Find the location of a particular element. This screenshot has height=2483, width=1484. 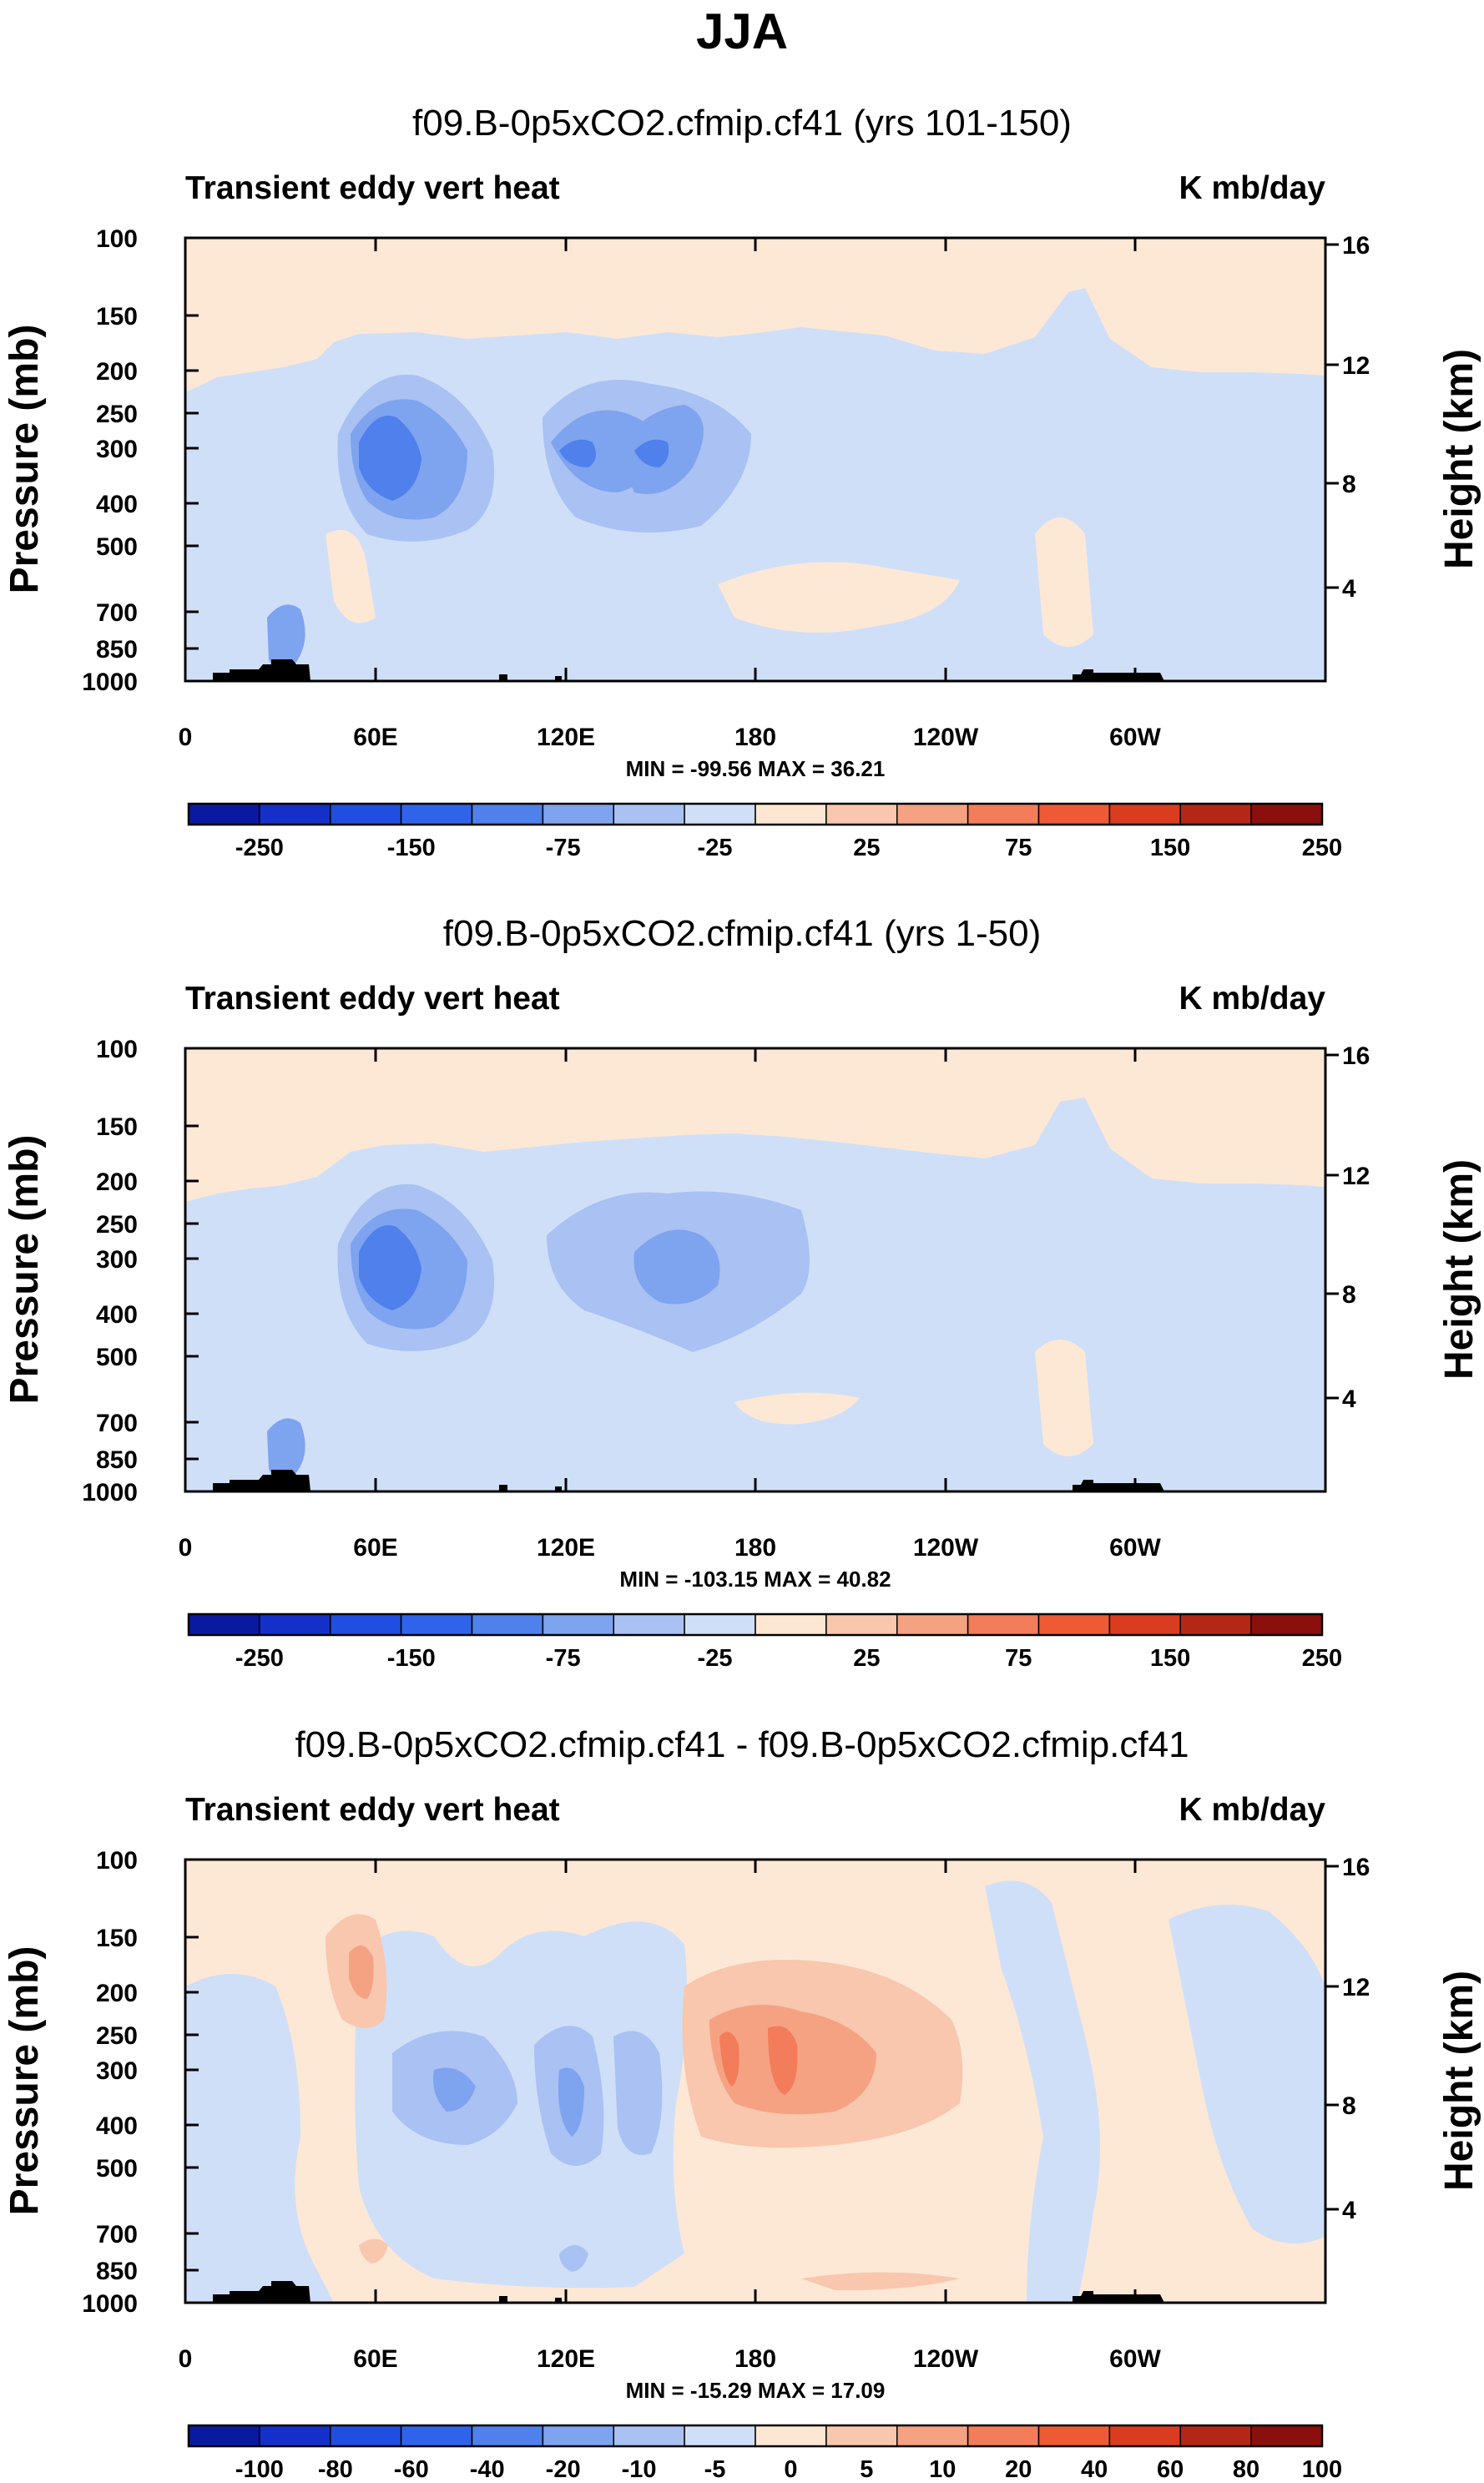

colorbar-label: 40 is located at coordinates (1094, 2469).